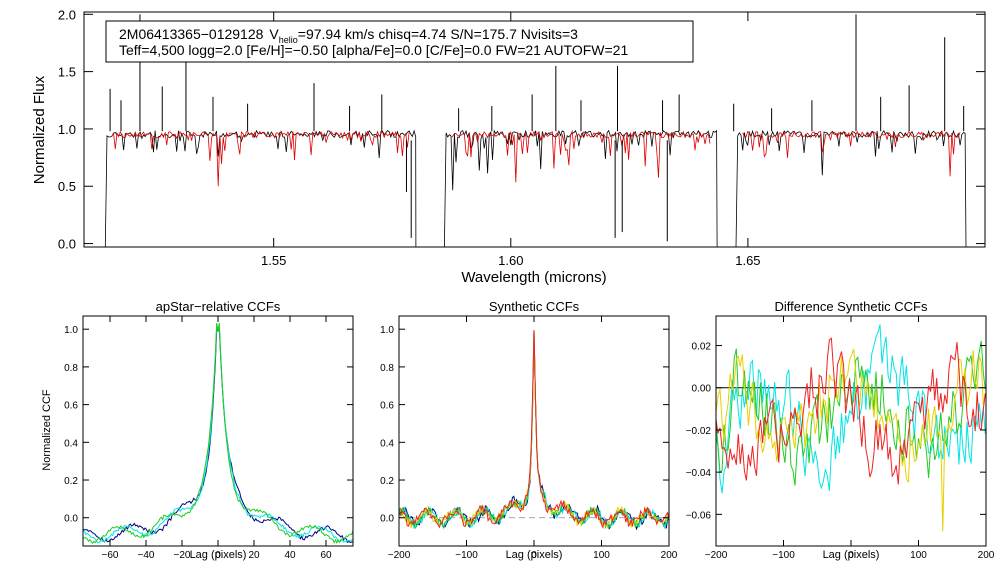  Describe the element at coordinates (67, 72) in the screenshot. I see `spectrum-ytick-label: 1.5` at that location.